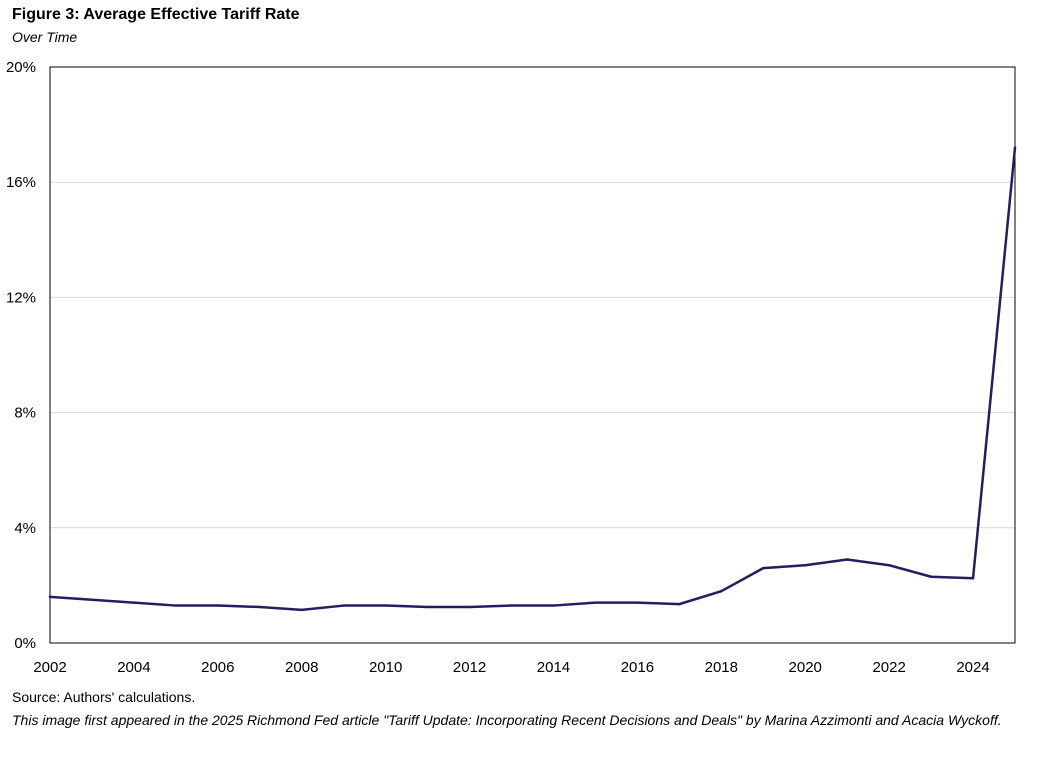  I want to click on x-tick-label: 2020, so click(805, 667).